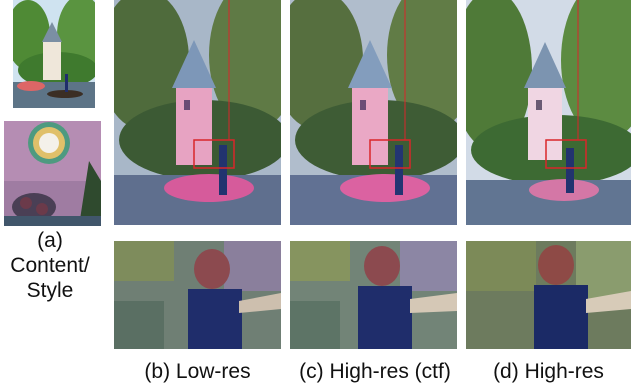 Image resolution: width=631 pixels, height=385 pixels. What do you see at coordinates (197, 295) in the screenshot?
I see `lowres-crop-image` at bounding box center [197, 295].